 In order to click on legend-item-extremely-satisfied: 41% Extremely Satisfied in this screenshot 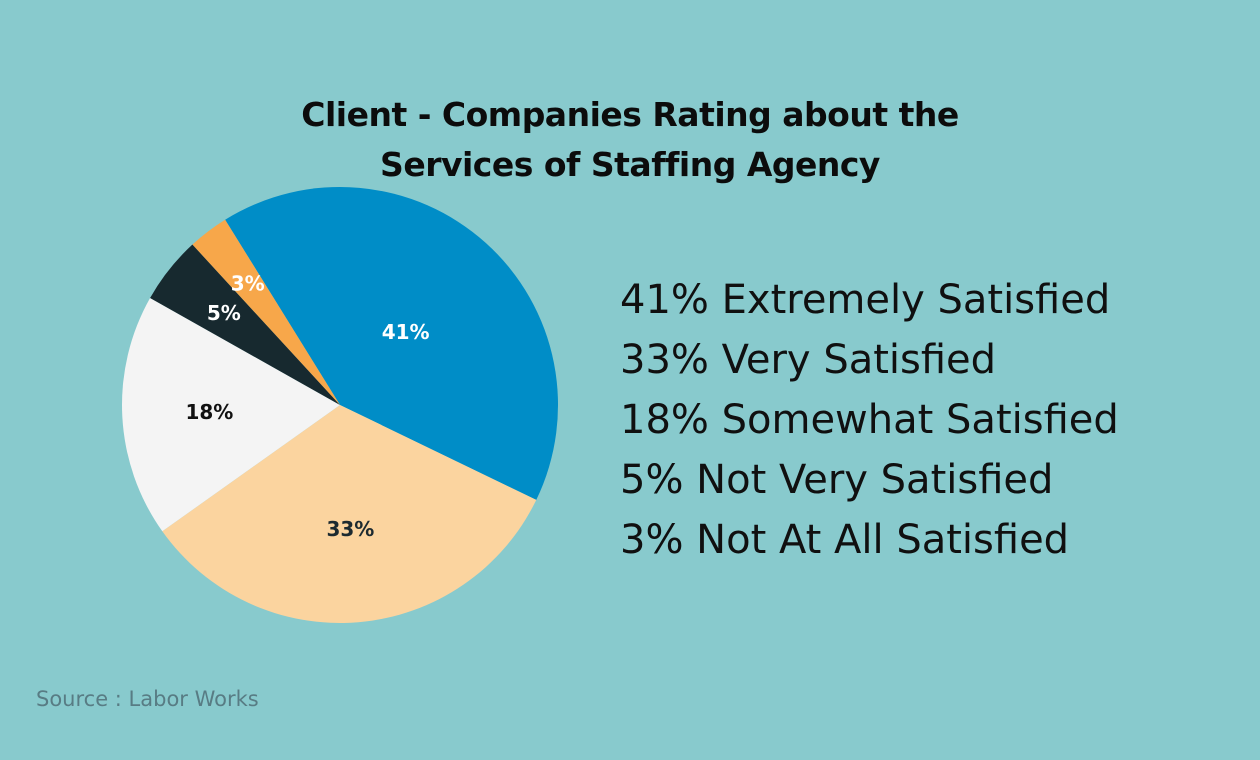, I will do `click(865, 300)`.